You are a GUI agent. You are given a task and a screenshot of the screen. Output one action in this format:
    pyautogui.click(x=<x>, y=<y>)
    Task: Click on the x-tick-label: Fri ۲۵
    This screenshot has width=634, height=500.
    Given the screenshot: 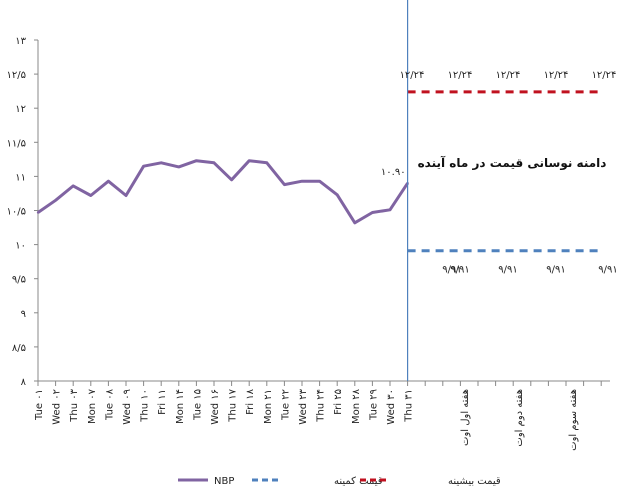 What is the action you would take?
    pyautogui.click(x=338, y=402)
    